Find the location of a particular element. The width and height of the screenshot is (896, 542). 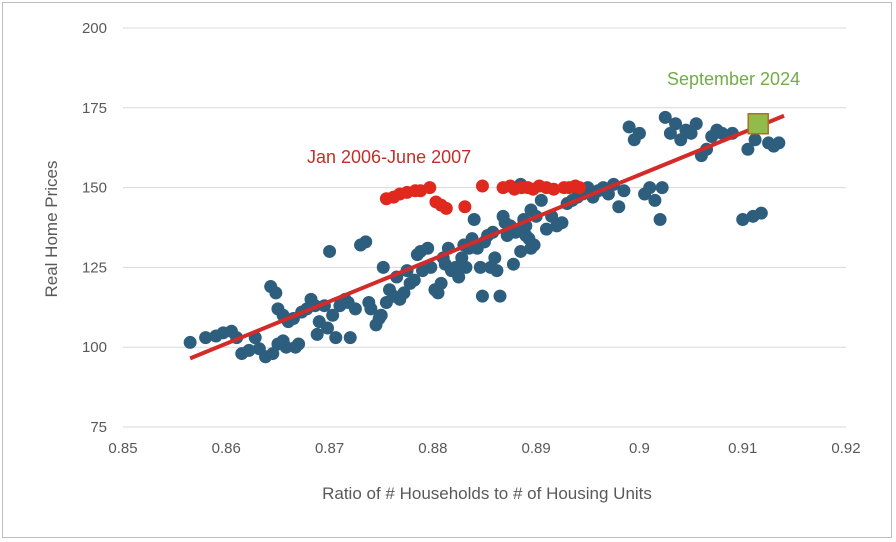

highlight-annotation: Jan 2006-June 2007 is located at coordinates (389, 157).